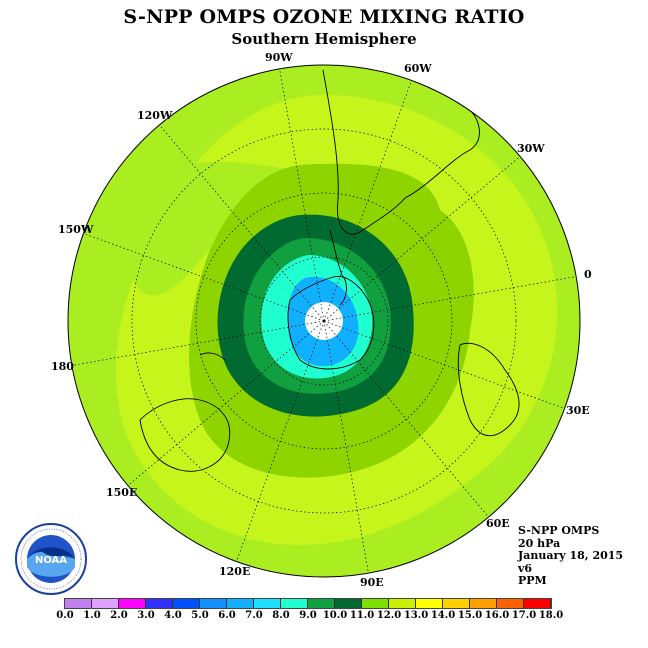 The width and height of the screenshot is (648, 648). What do you see at coordinates (416, 615) in the screenshot?
I see `colorbar-tick-label: 13.0` at bounding box center [416, 615].